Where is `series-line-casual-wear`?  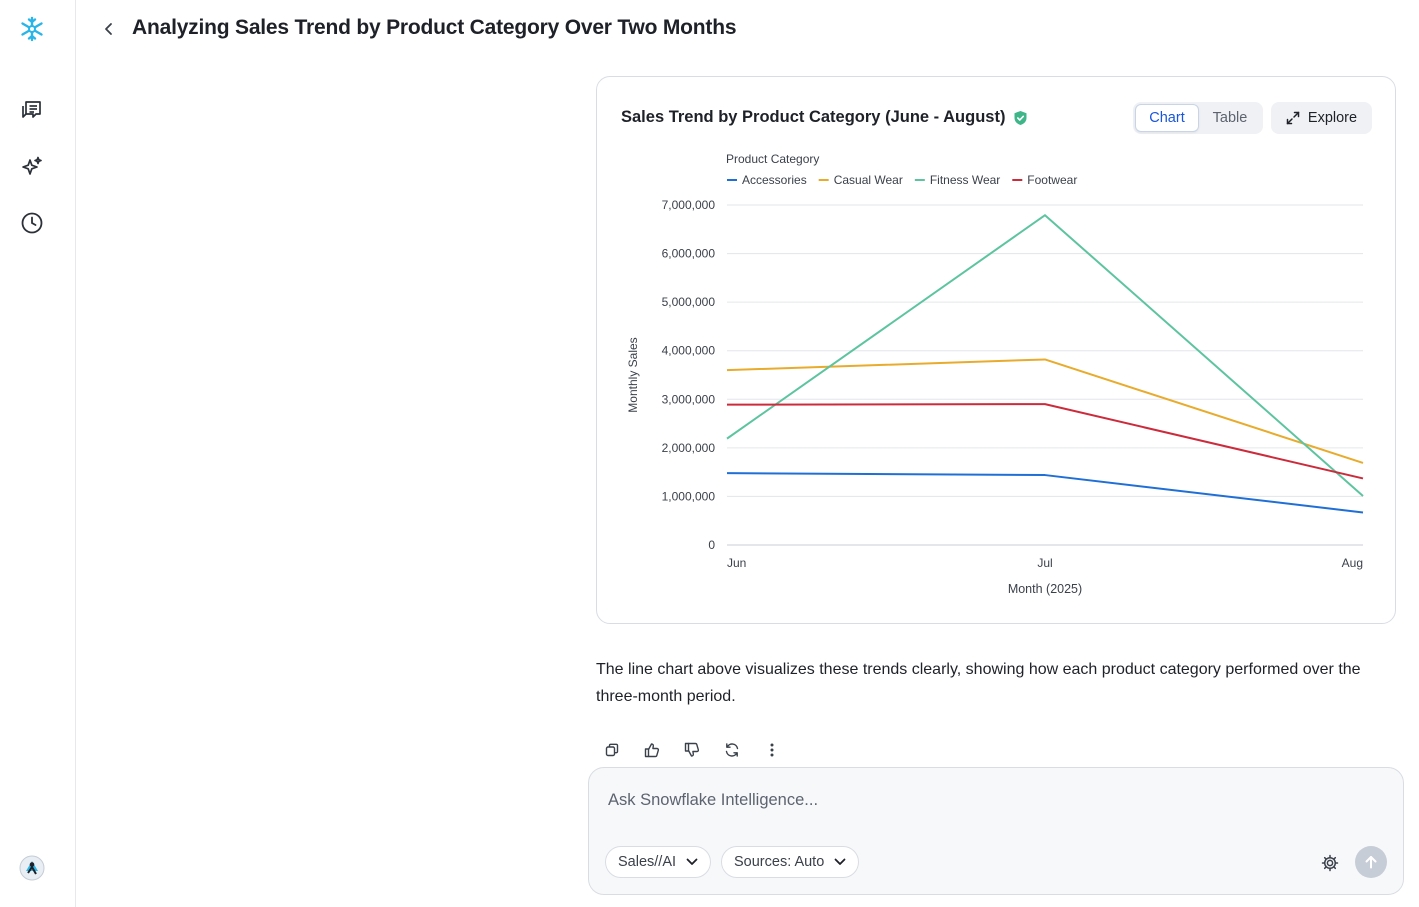 series-line-casual-wear is located at coordinates (1045, 411).